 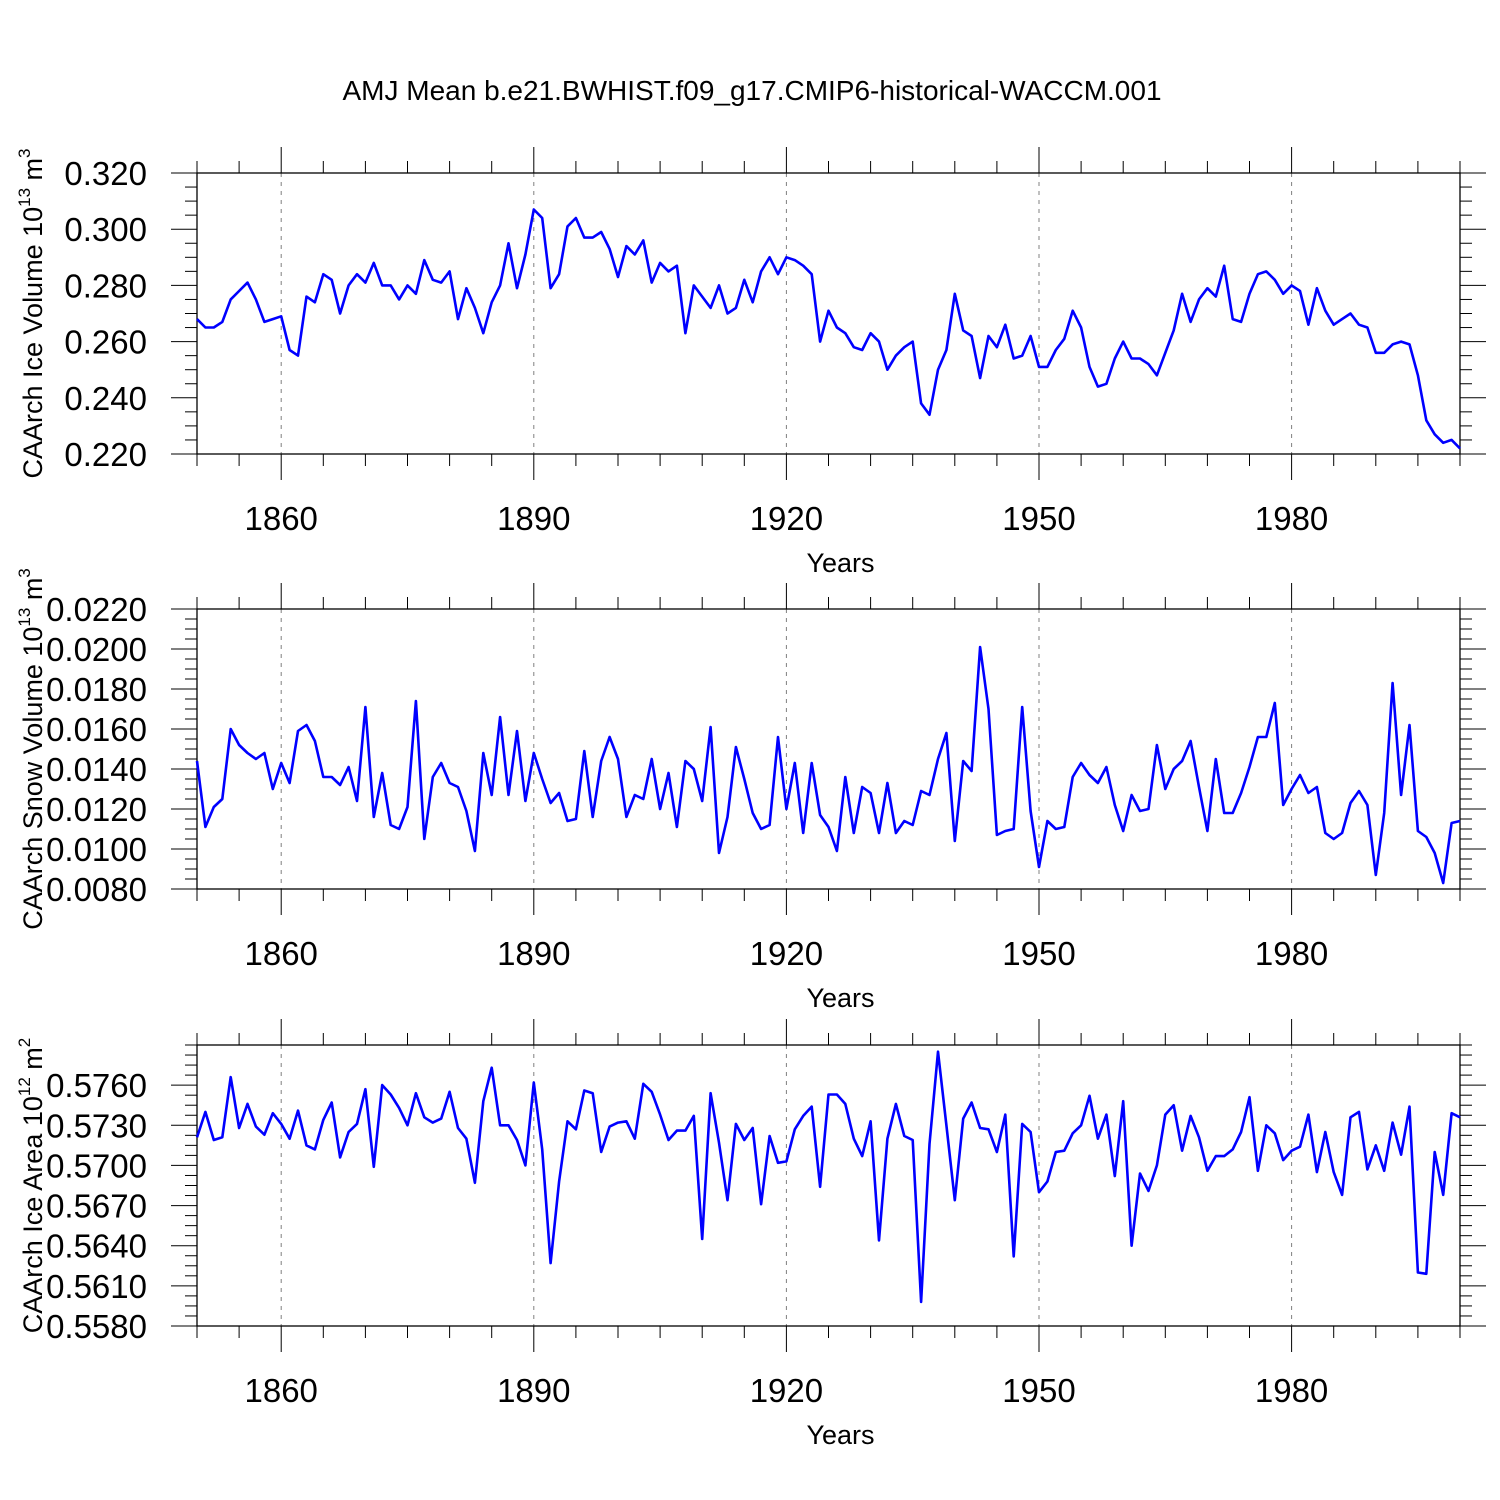 What do you see at coordinates (105, 454) in the screenshot?
I see `y-tick-label: 0.220` at bounding box center [105, 454].